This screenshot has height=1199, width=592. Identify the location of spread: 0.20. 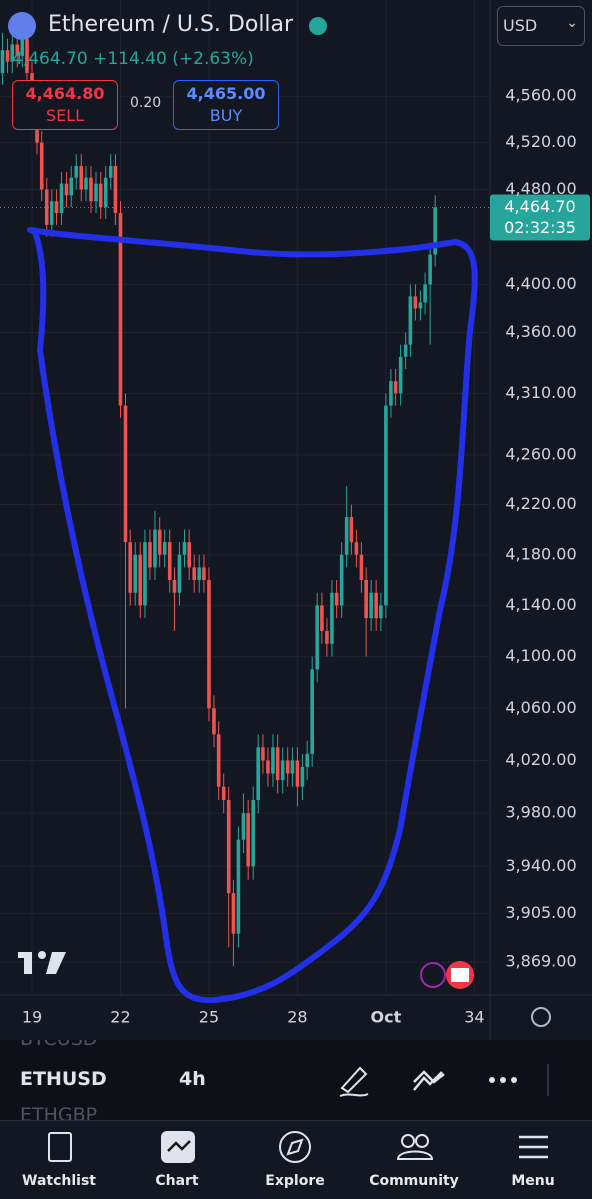
(146, 103).